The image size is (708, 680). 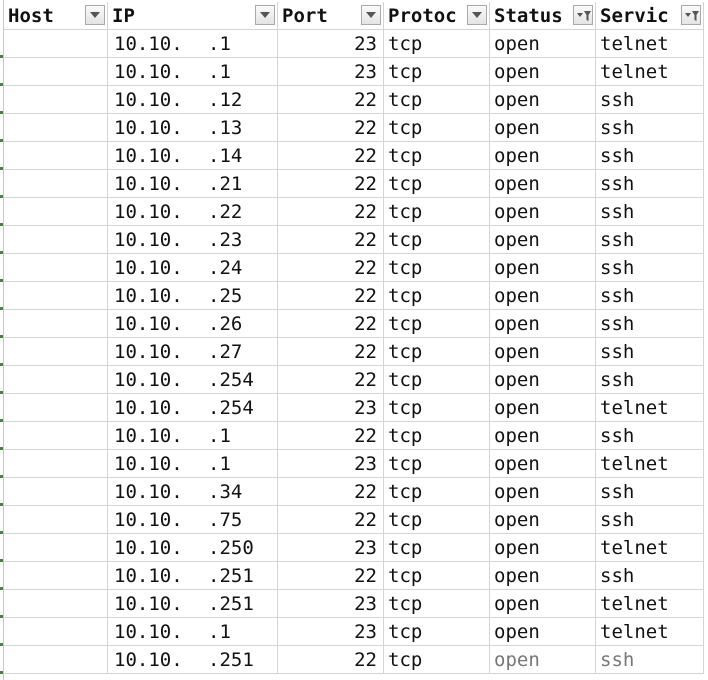 I want to click on cell-ip: 10.10. .23, so click(x=193, y=240).